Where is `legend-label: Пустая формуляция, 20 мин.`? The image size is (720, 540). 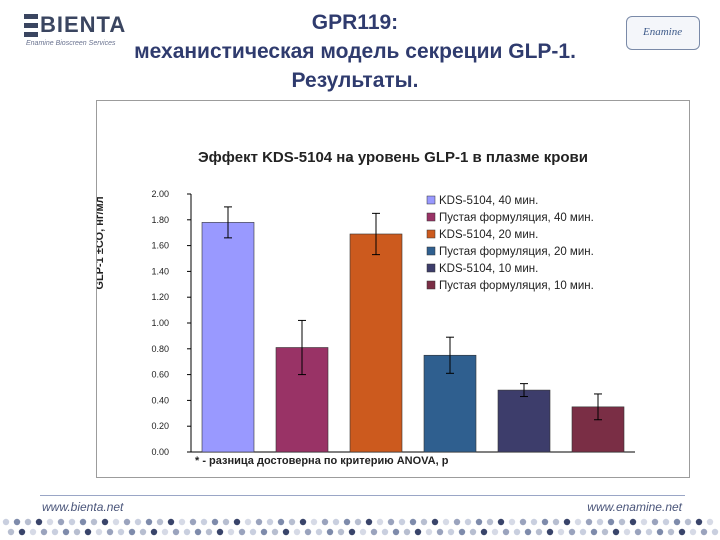
legend-label: Пустая формуляция, 20 мин. is located at coordinates (516, 252).